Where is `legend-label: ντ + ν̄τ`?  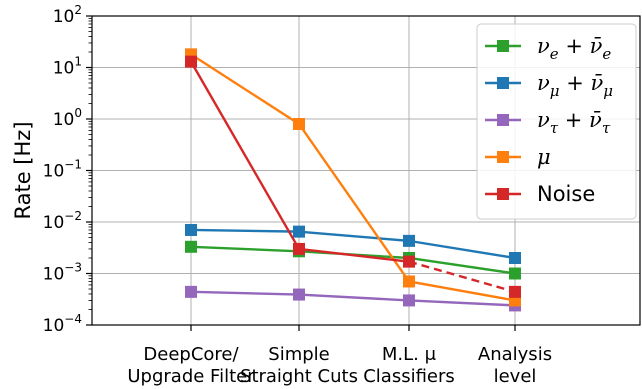
legend-label: ντ + ν̄τ is located at coordinates (574, 122).